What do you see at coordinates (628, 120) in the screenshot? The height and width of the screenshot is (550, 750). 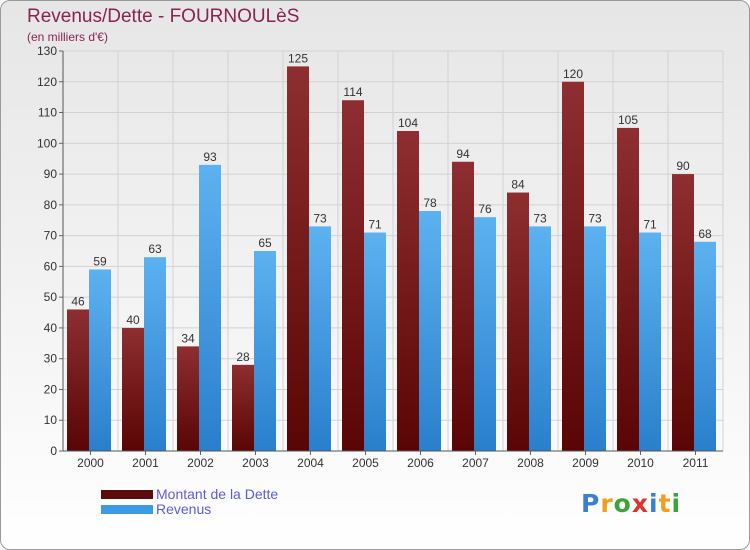 I see `debt-value-label: 105` at bounding box center [628, 120].